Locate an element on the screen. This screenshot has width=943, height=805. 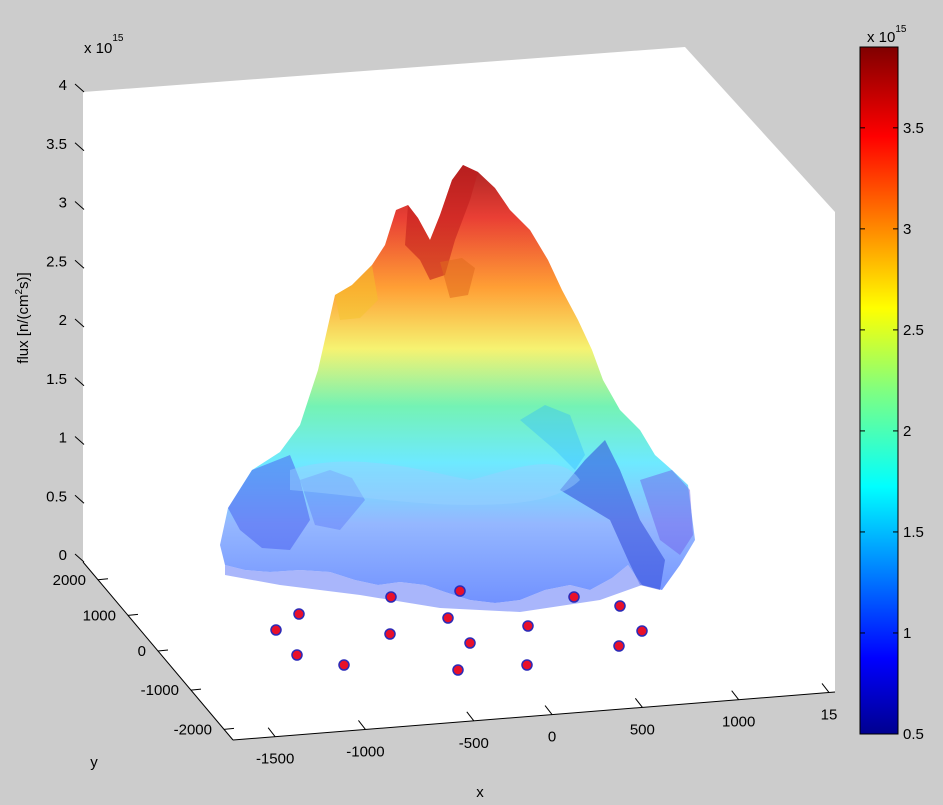
z-tick-label: 3.5 is located at coordinates (56, 144).